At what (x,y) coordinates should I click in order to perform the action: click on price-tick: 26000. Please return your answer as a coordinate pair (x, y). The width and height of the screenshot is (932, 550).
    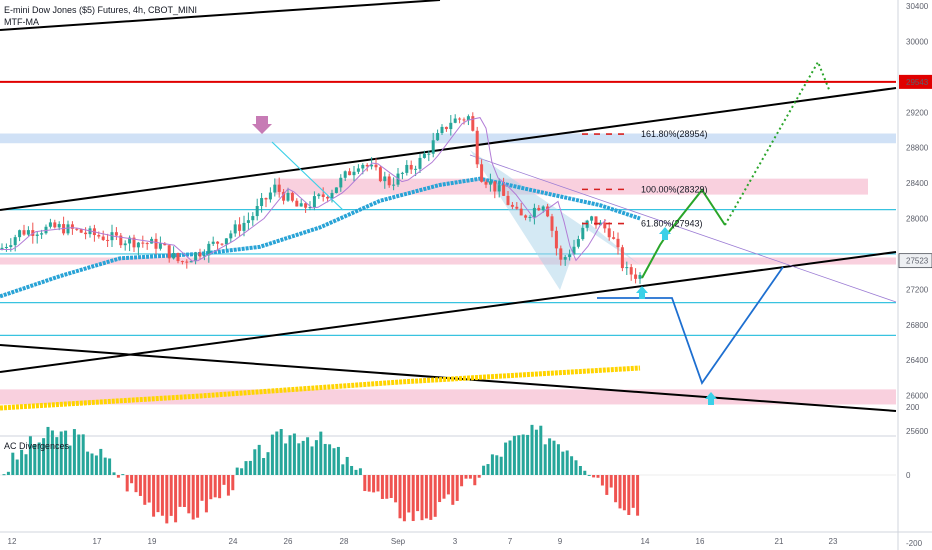
    Looking at the image, I should click on (917, 396).